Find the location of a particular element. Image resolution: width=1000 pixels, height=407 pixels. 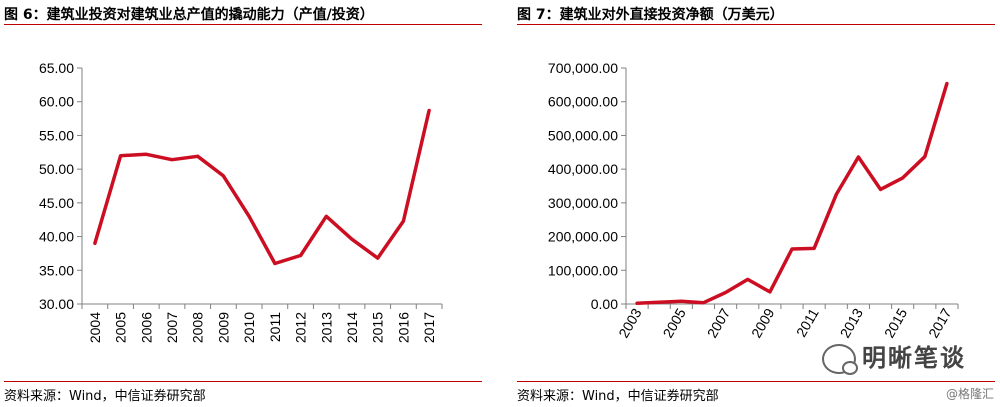

chart7-y-tick-label: 700,000.00 is located at coordinates (583, 68).